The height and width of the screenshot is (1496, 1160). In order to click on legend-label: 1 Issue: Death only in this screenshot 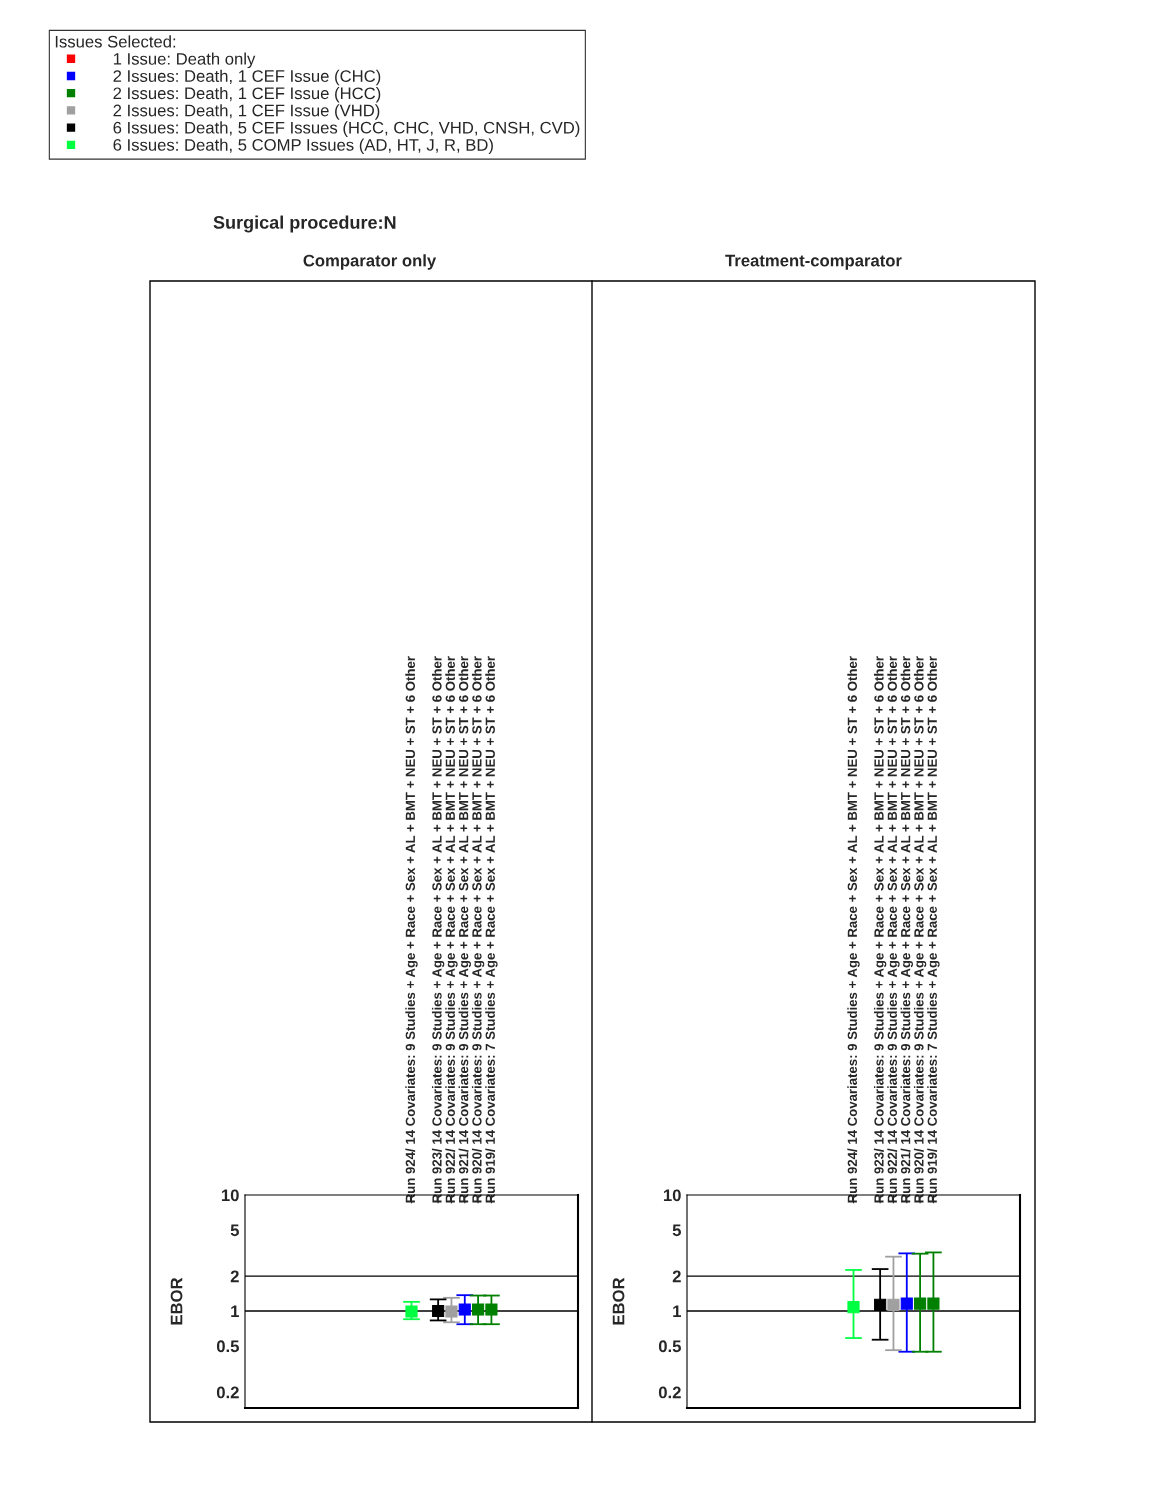, I will do `click(184, 60)`.